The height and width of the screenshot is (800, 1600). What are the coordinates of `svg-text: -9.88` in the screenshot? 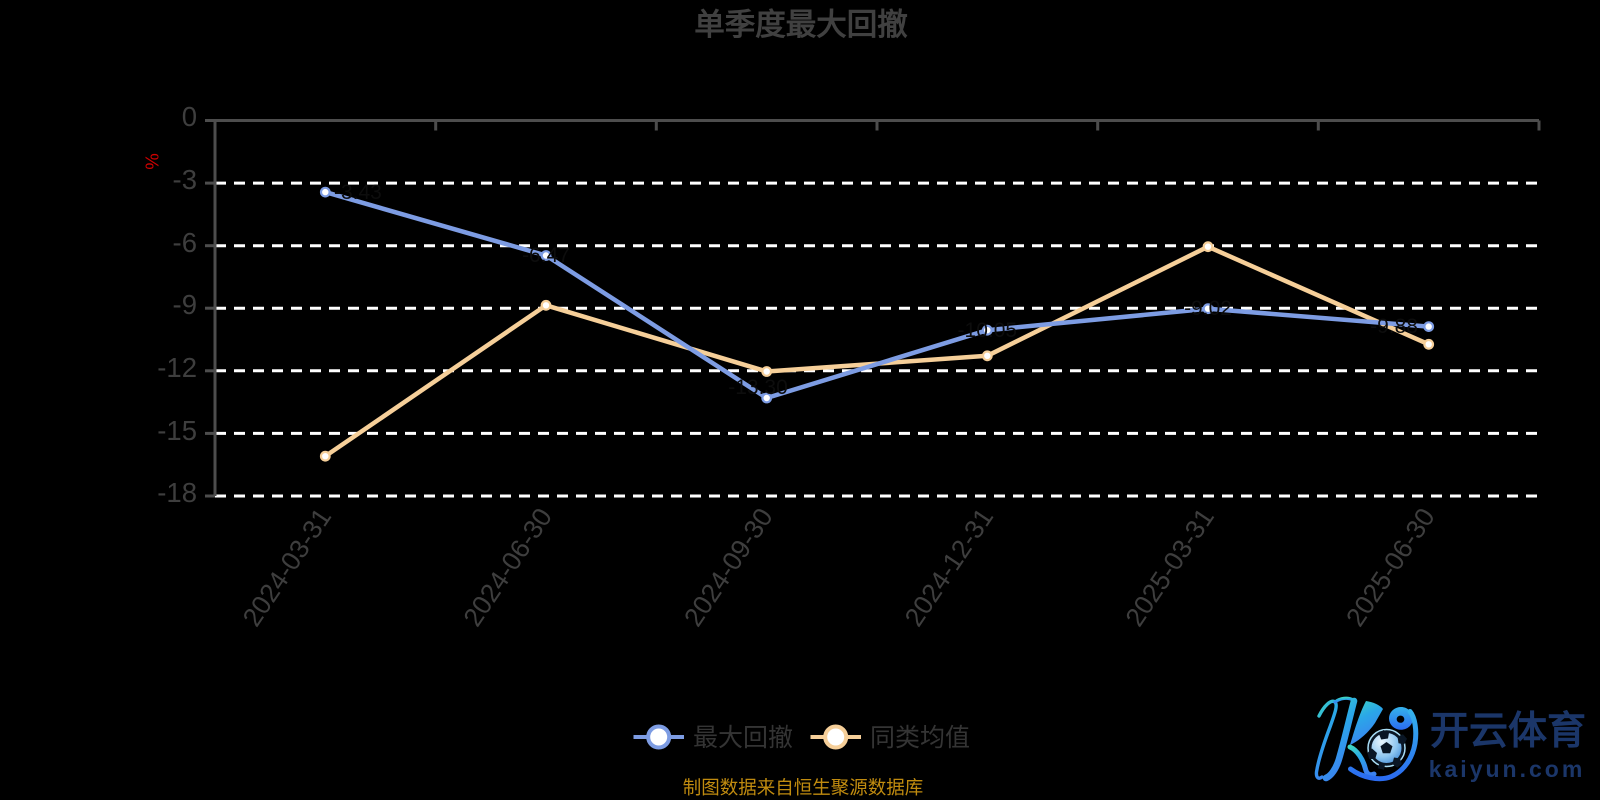 It's located at (1394, 326).